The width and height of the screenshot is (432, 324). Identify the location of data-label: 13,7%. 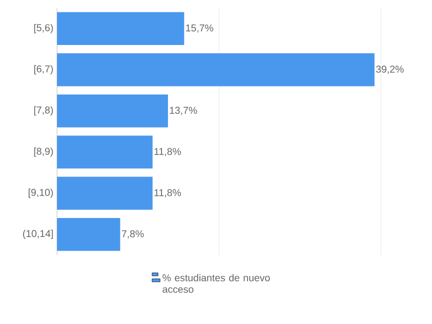
(184, 111).